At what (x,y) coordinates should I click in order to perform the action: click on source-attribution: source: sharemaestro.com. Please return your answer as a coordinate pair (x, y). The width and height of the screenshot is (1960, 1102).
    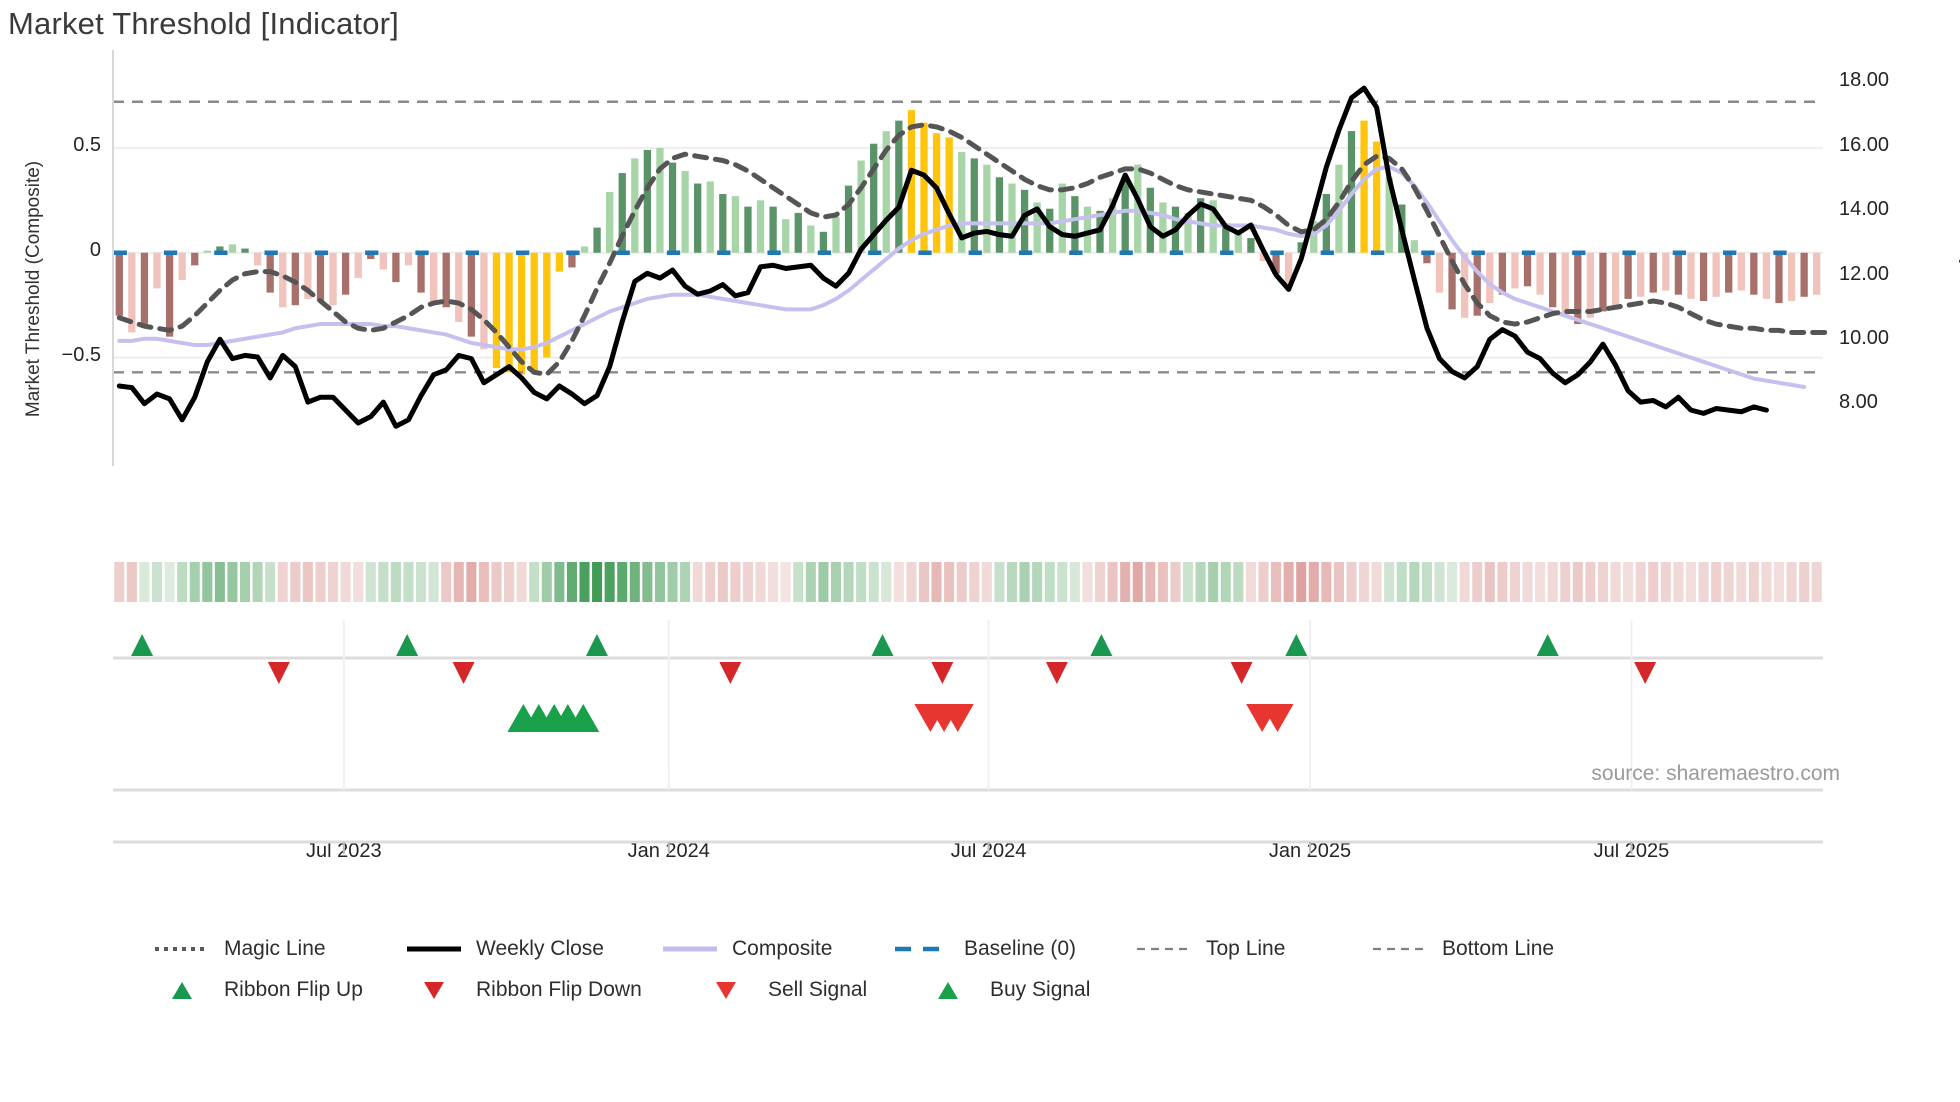
    Looking at the image, I should click on (1715, 773).